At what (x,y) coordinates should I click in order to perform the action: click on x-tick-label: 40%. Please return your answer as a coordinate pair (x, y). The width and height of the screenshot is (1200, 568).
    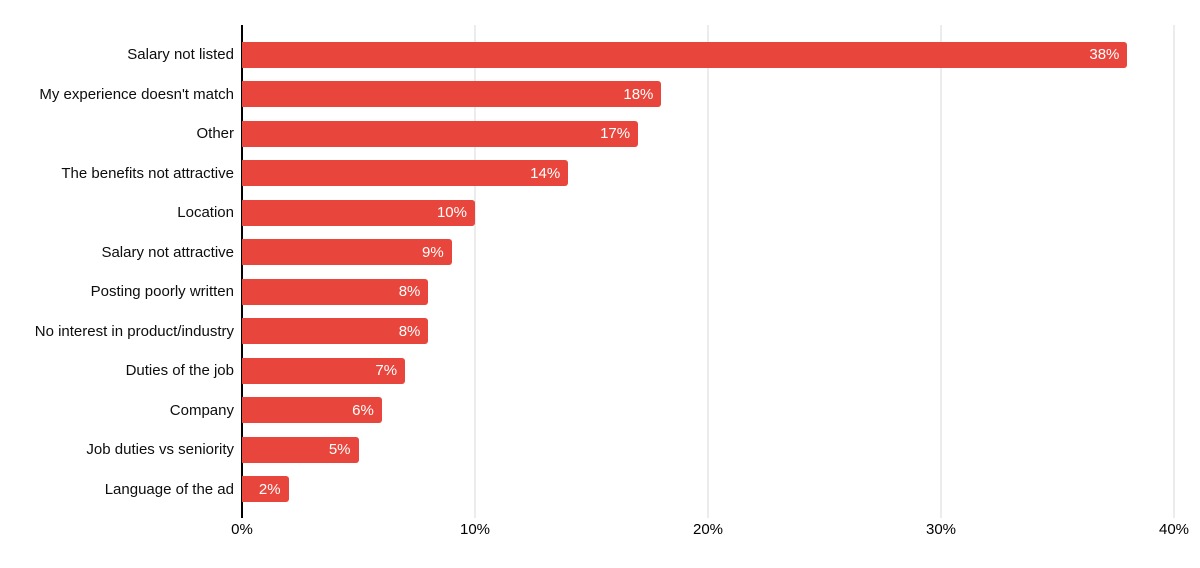
    Looking at the image, I should click on (1174, 529).